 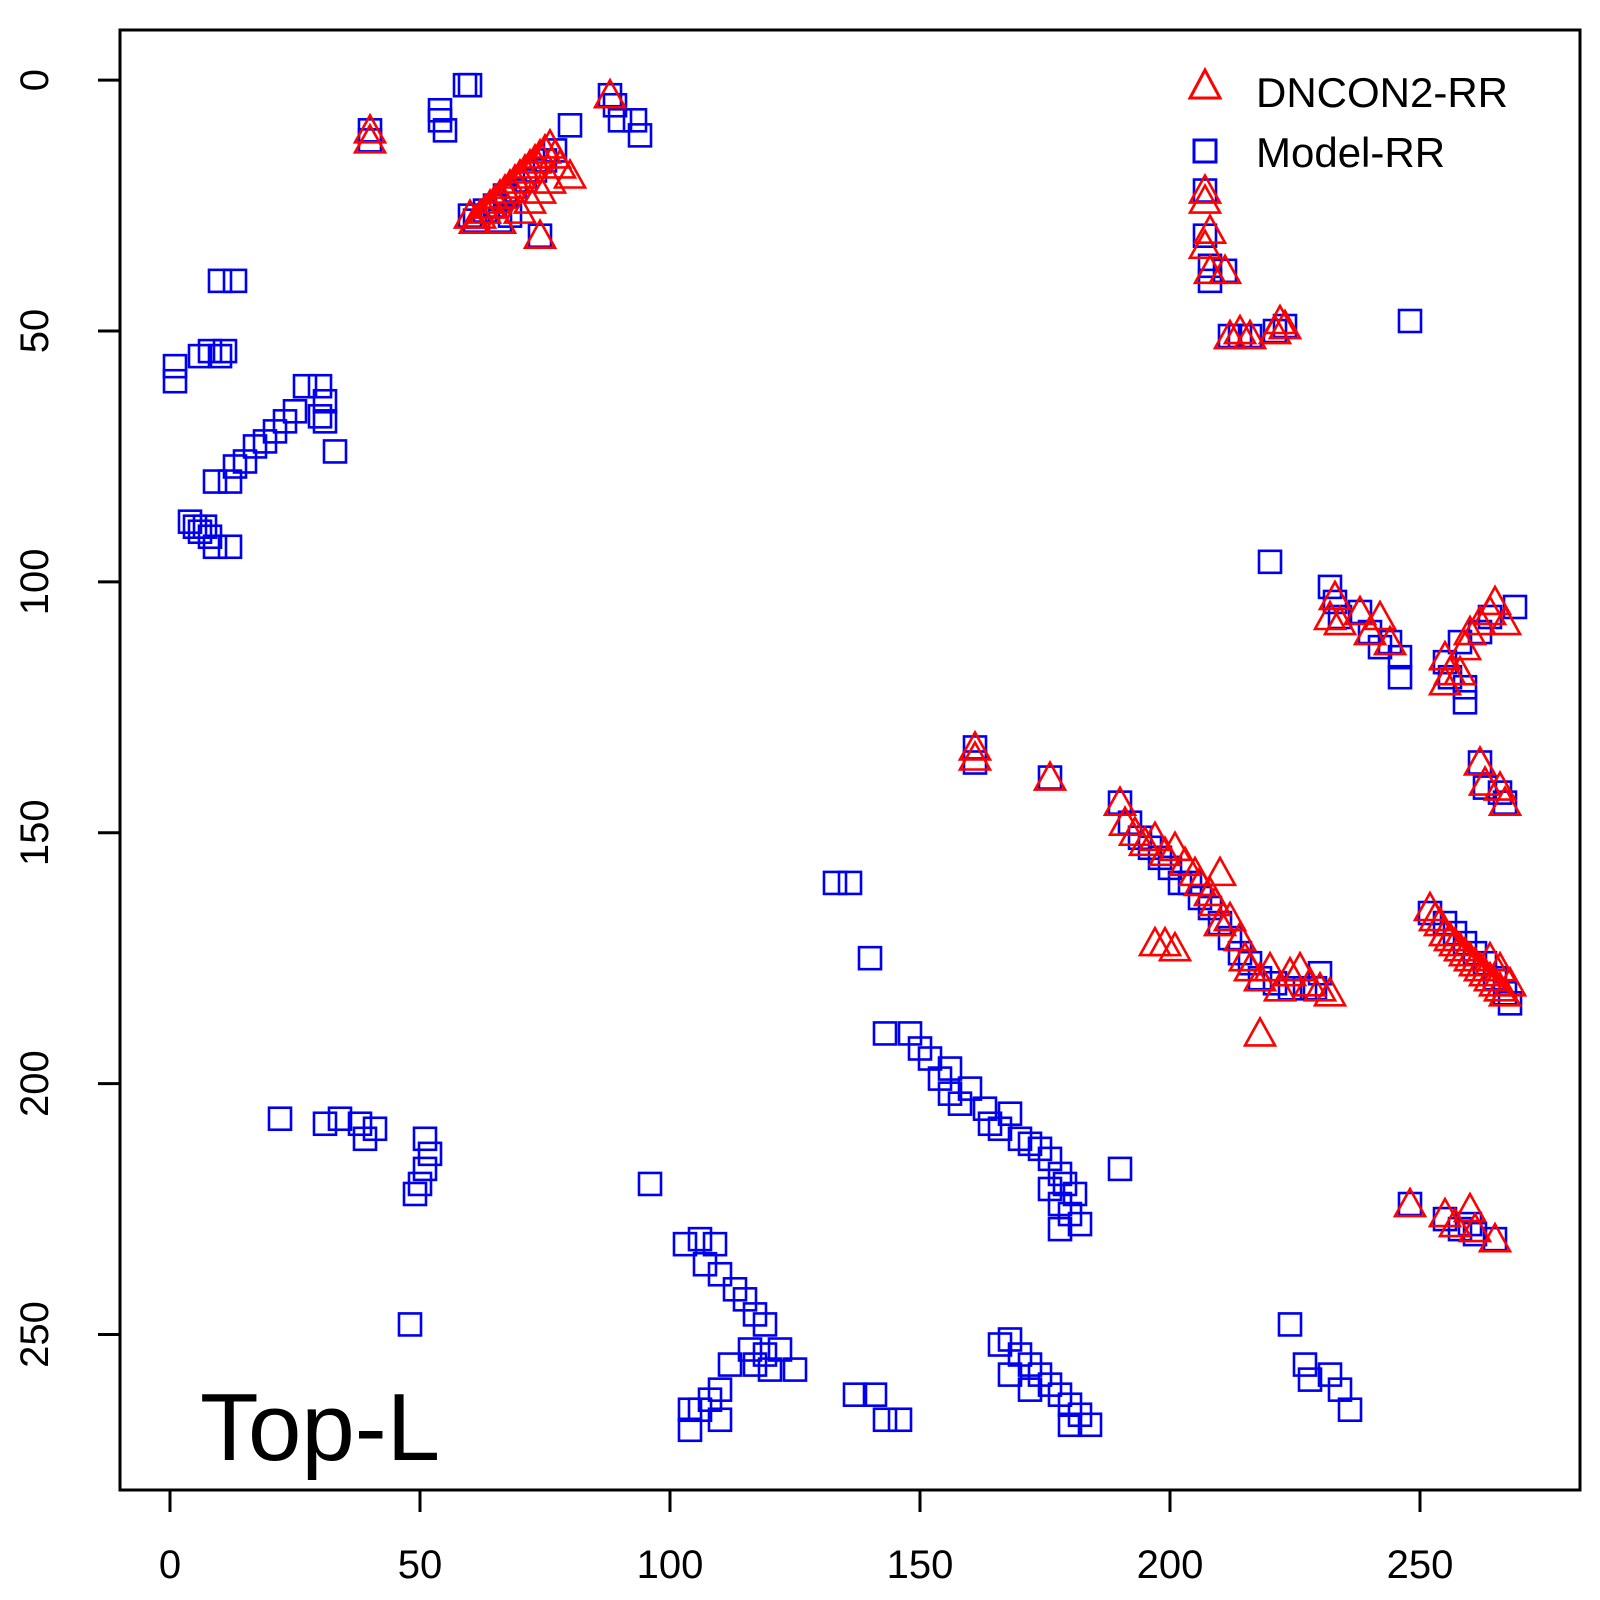 What do you see at coordinates (35, 1334) in the screenshot?
I see `y-tick-label: 250` at bounding box center [35, 1334].